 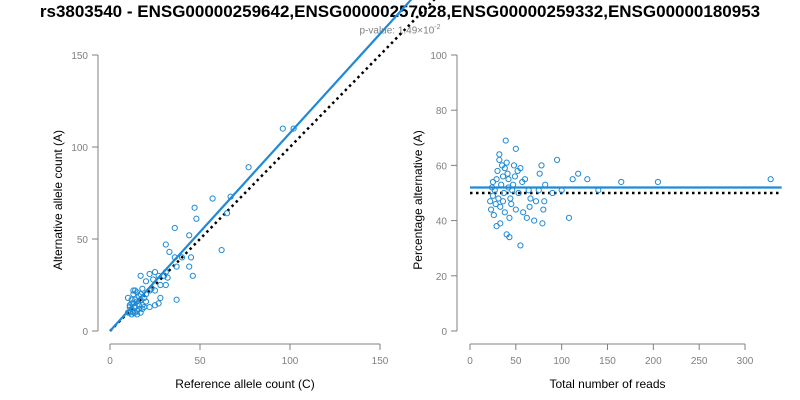 I want to click on pvalue-subtitle: p-value: 1.49×10-2, so click(x=400, y=30).